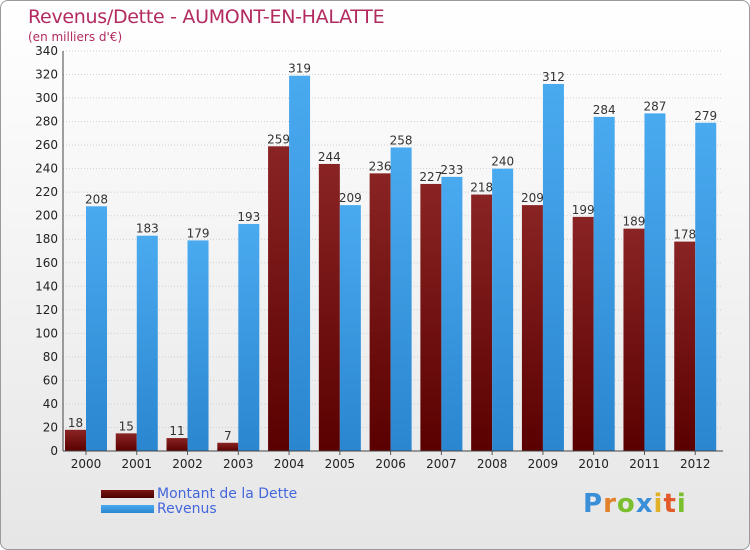 Image resolution: width=750 pixels, height=550 pixels. What do you see at coordinates (278, 139) in the screenshot?
I see `value-label-dette: 259` at bounding box center [278, 139].